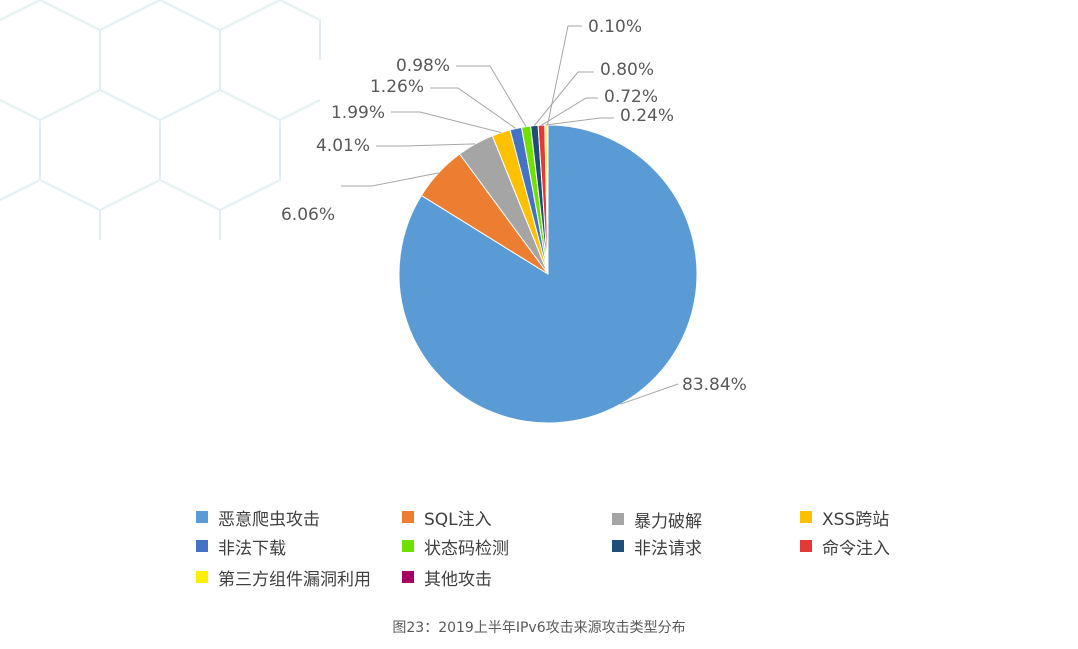 This screenshot has height=649, width=1078. Describe the element at coordinates (358, 113) in the screenshot. I see `slice-label-3: 1.99%` at that location.